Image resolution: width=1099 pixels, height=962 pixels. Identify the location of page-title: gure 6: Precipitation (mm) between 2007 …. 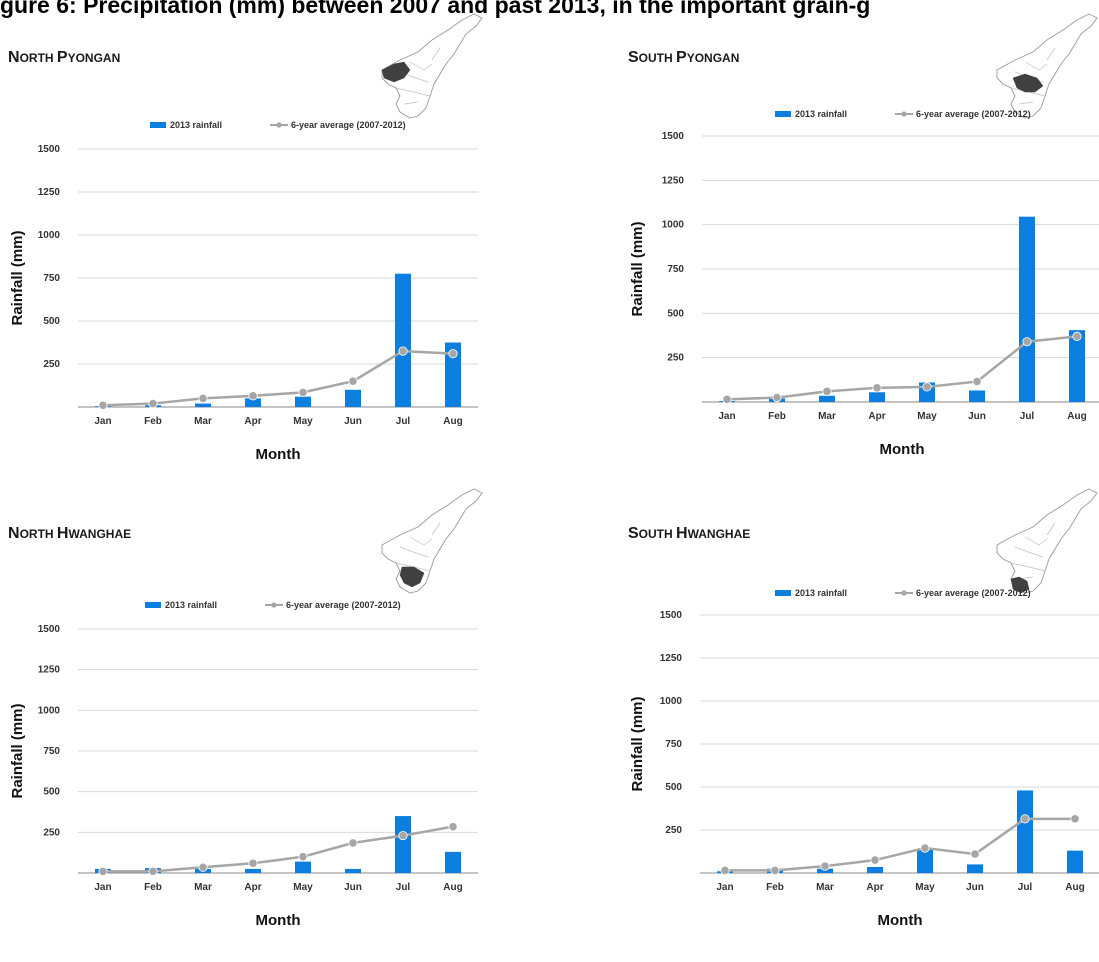
(435, 9).